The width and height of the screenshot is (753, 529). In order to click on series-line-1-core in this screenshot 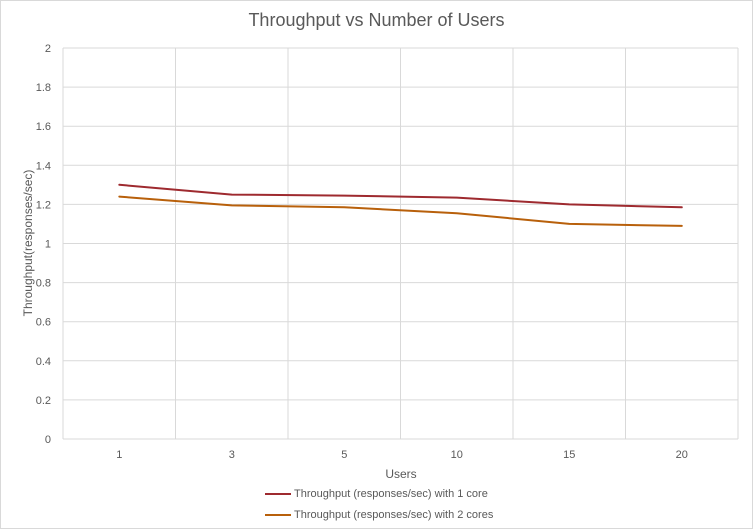, I will do `click(400, 196)`.